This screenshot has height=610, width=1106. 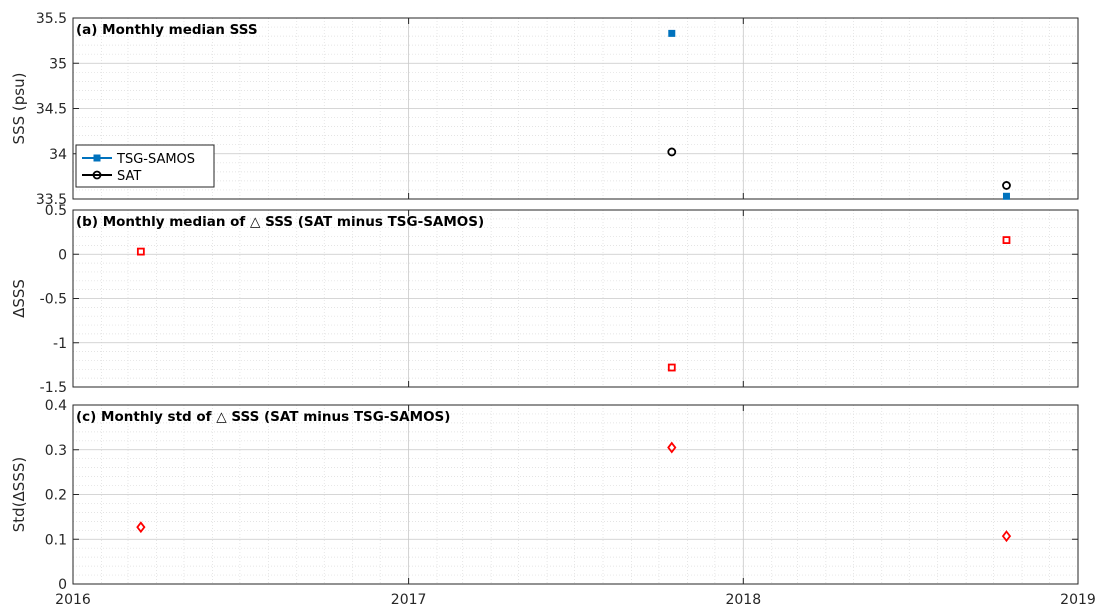 I want to click on y-tick-label-b-3: 0, so click(x=62, y=255).